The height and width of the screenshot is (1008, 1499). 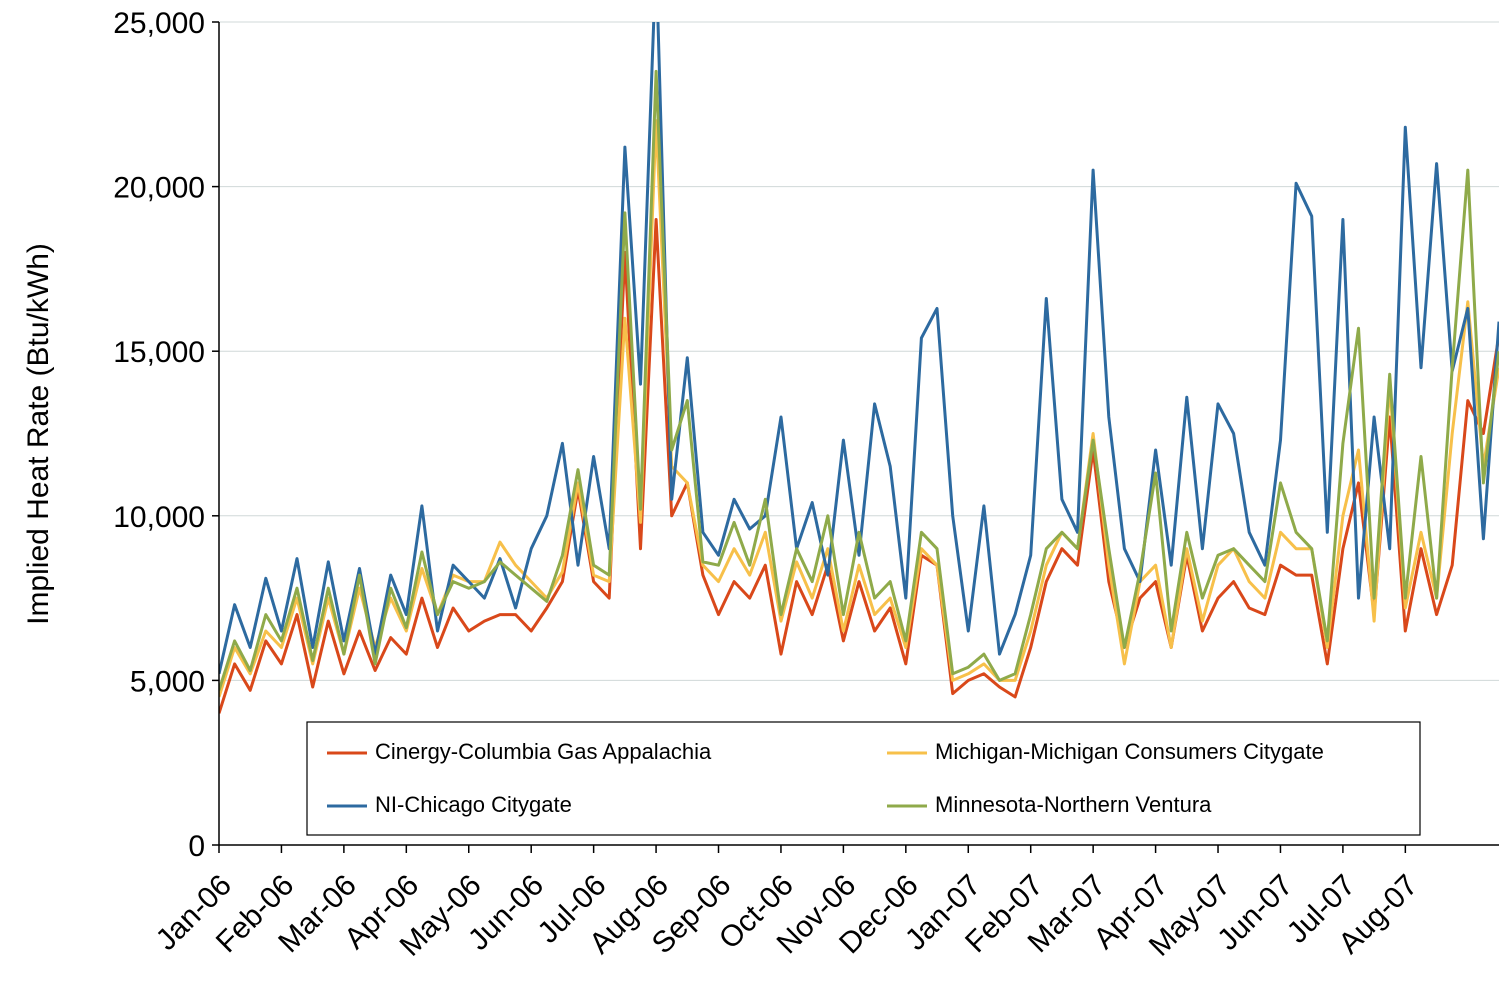 What do you see at coordinates (159, 188) in the screenshot?
I see `y-tick-label: 20,000` at bounding box center [159, 188].